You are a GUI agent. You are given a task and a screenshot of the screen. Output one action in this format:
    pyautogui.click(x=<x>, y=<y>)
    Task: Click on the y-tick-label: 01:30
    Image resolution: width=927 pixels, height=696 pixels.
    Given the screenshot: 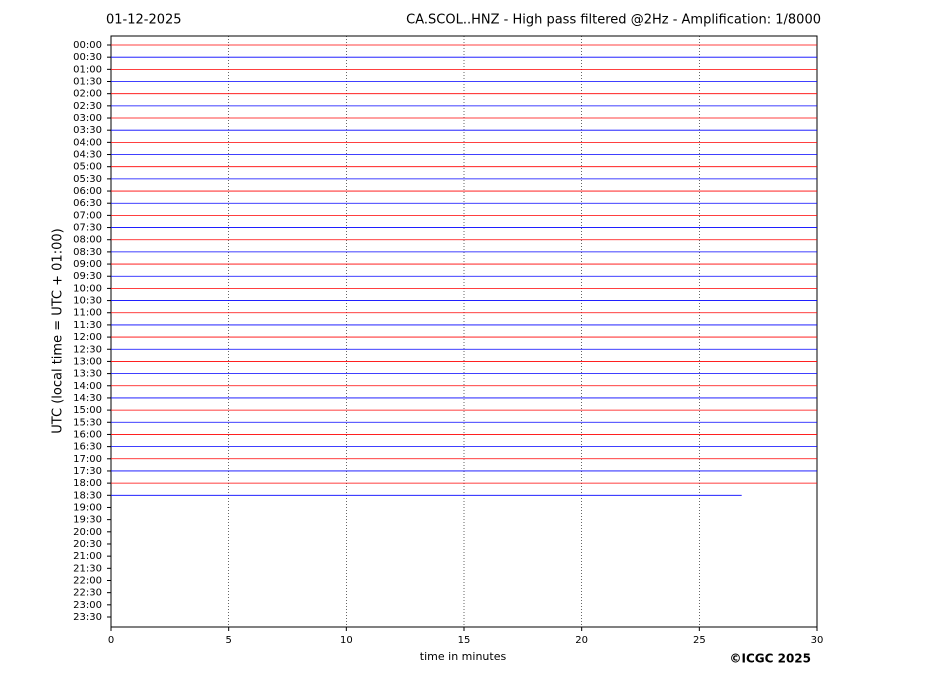 What is the action you would take?
    pyautogui.click(x=87, y=82)
    